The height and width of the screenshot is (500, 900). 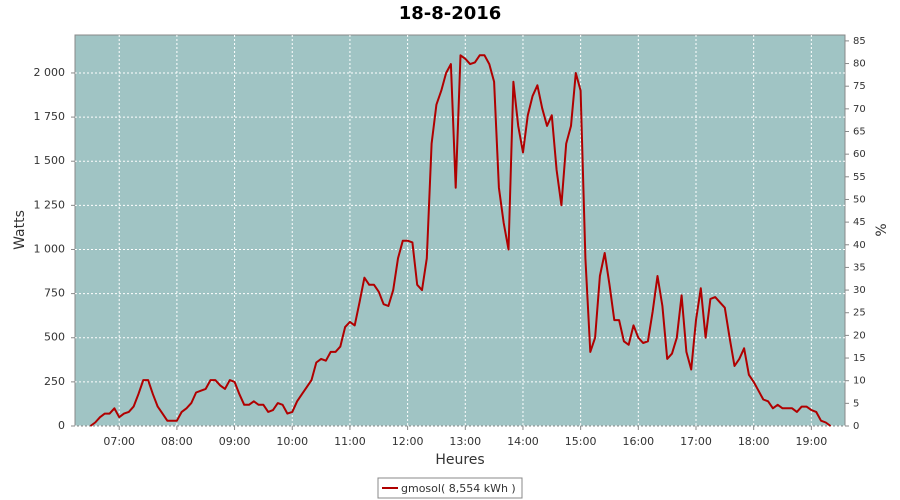 I want to click on y-tick-label: 500, so click(x=54, y=337).